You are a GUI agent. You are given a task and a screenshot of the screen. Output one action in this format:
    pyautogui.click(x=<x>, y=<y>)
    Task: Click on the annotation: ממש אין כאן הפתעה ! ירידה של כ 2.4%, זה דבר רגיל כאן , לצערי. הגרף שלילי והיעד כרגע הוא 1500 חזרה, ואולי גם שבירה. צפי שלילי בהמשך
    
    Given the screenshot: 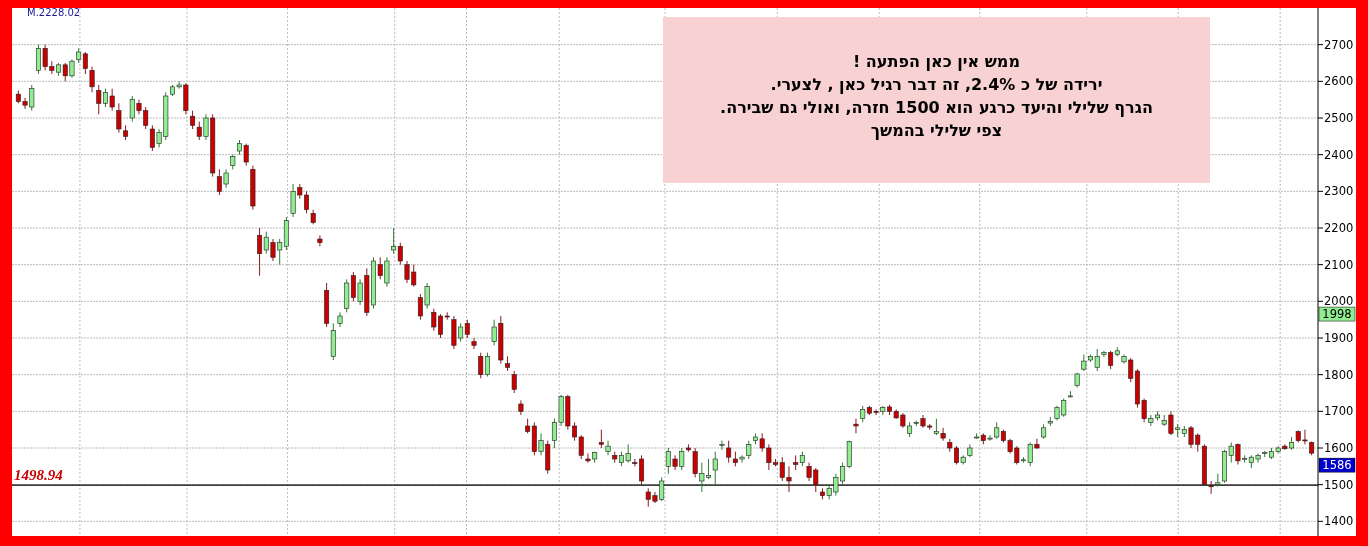 What is the action you would take?
    pyautogui.click(x=936, y=96)
    